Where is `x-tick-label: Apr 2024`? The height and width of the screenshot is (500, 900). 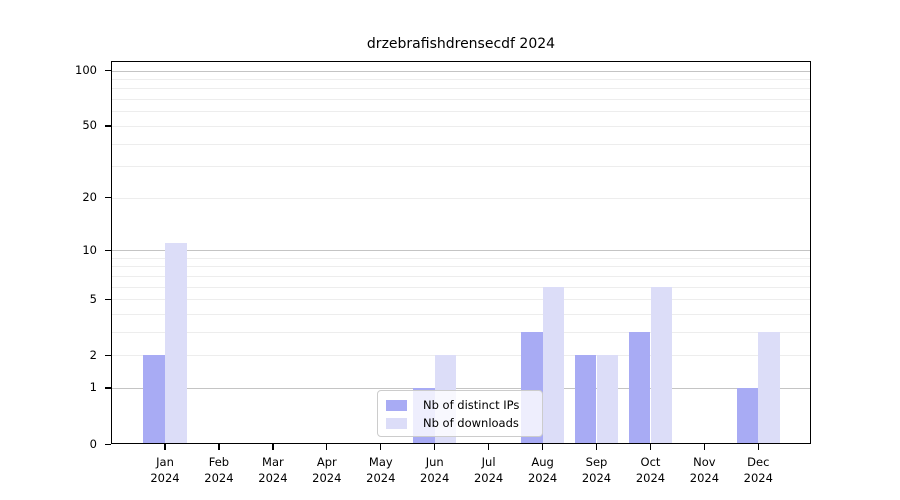 x-tick-label: Apr 2024 is located at coordinates (327, 470).